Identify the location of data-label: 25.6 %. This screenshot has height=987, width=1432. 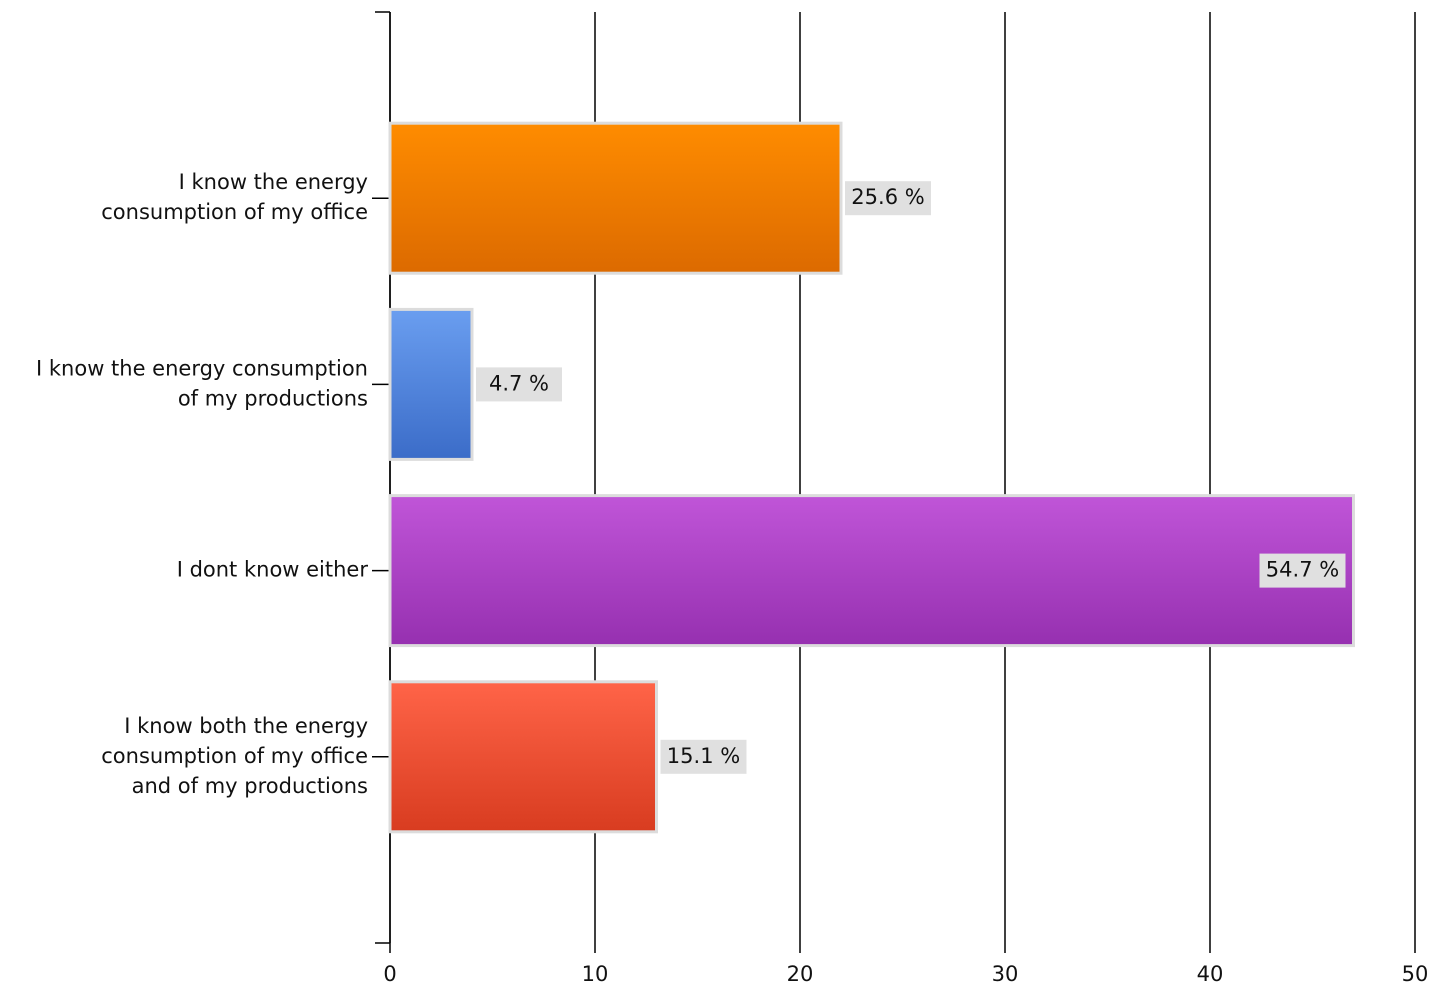
(887, 197).